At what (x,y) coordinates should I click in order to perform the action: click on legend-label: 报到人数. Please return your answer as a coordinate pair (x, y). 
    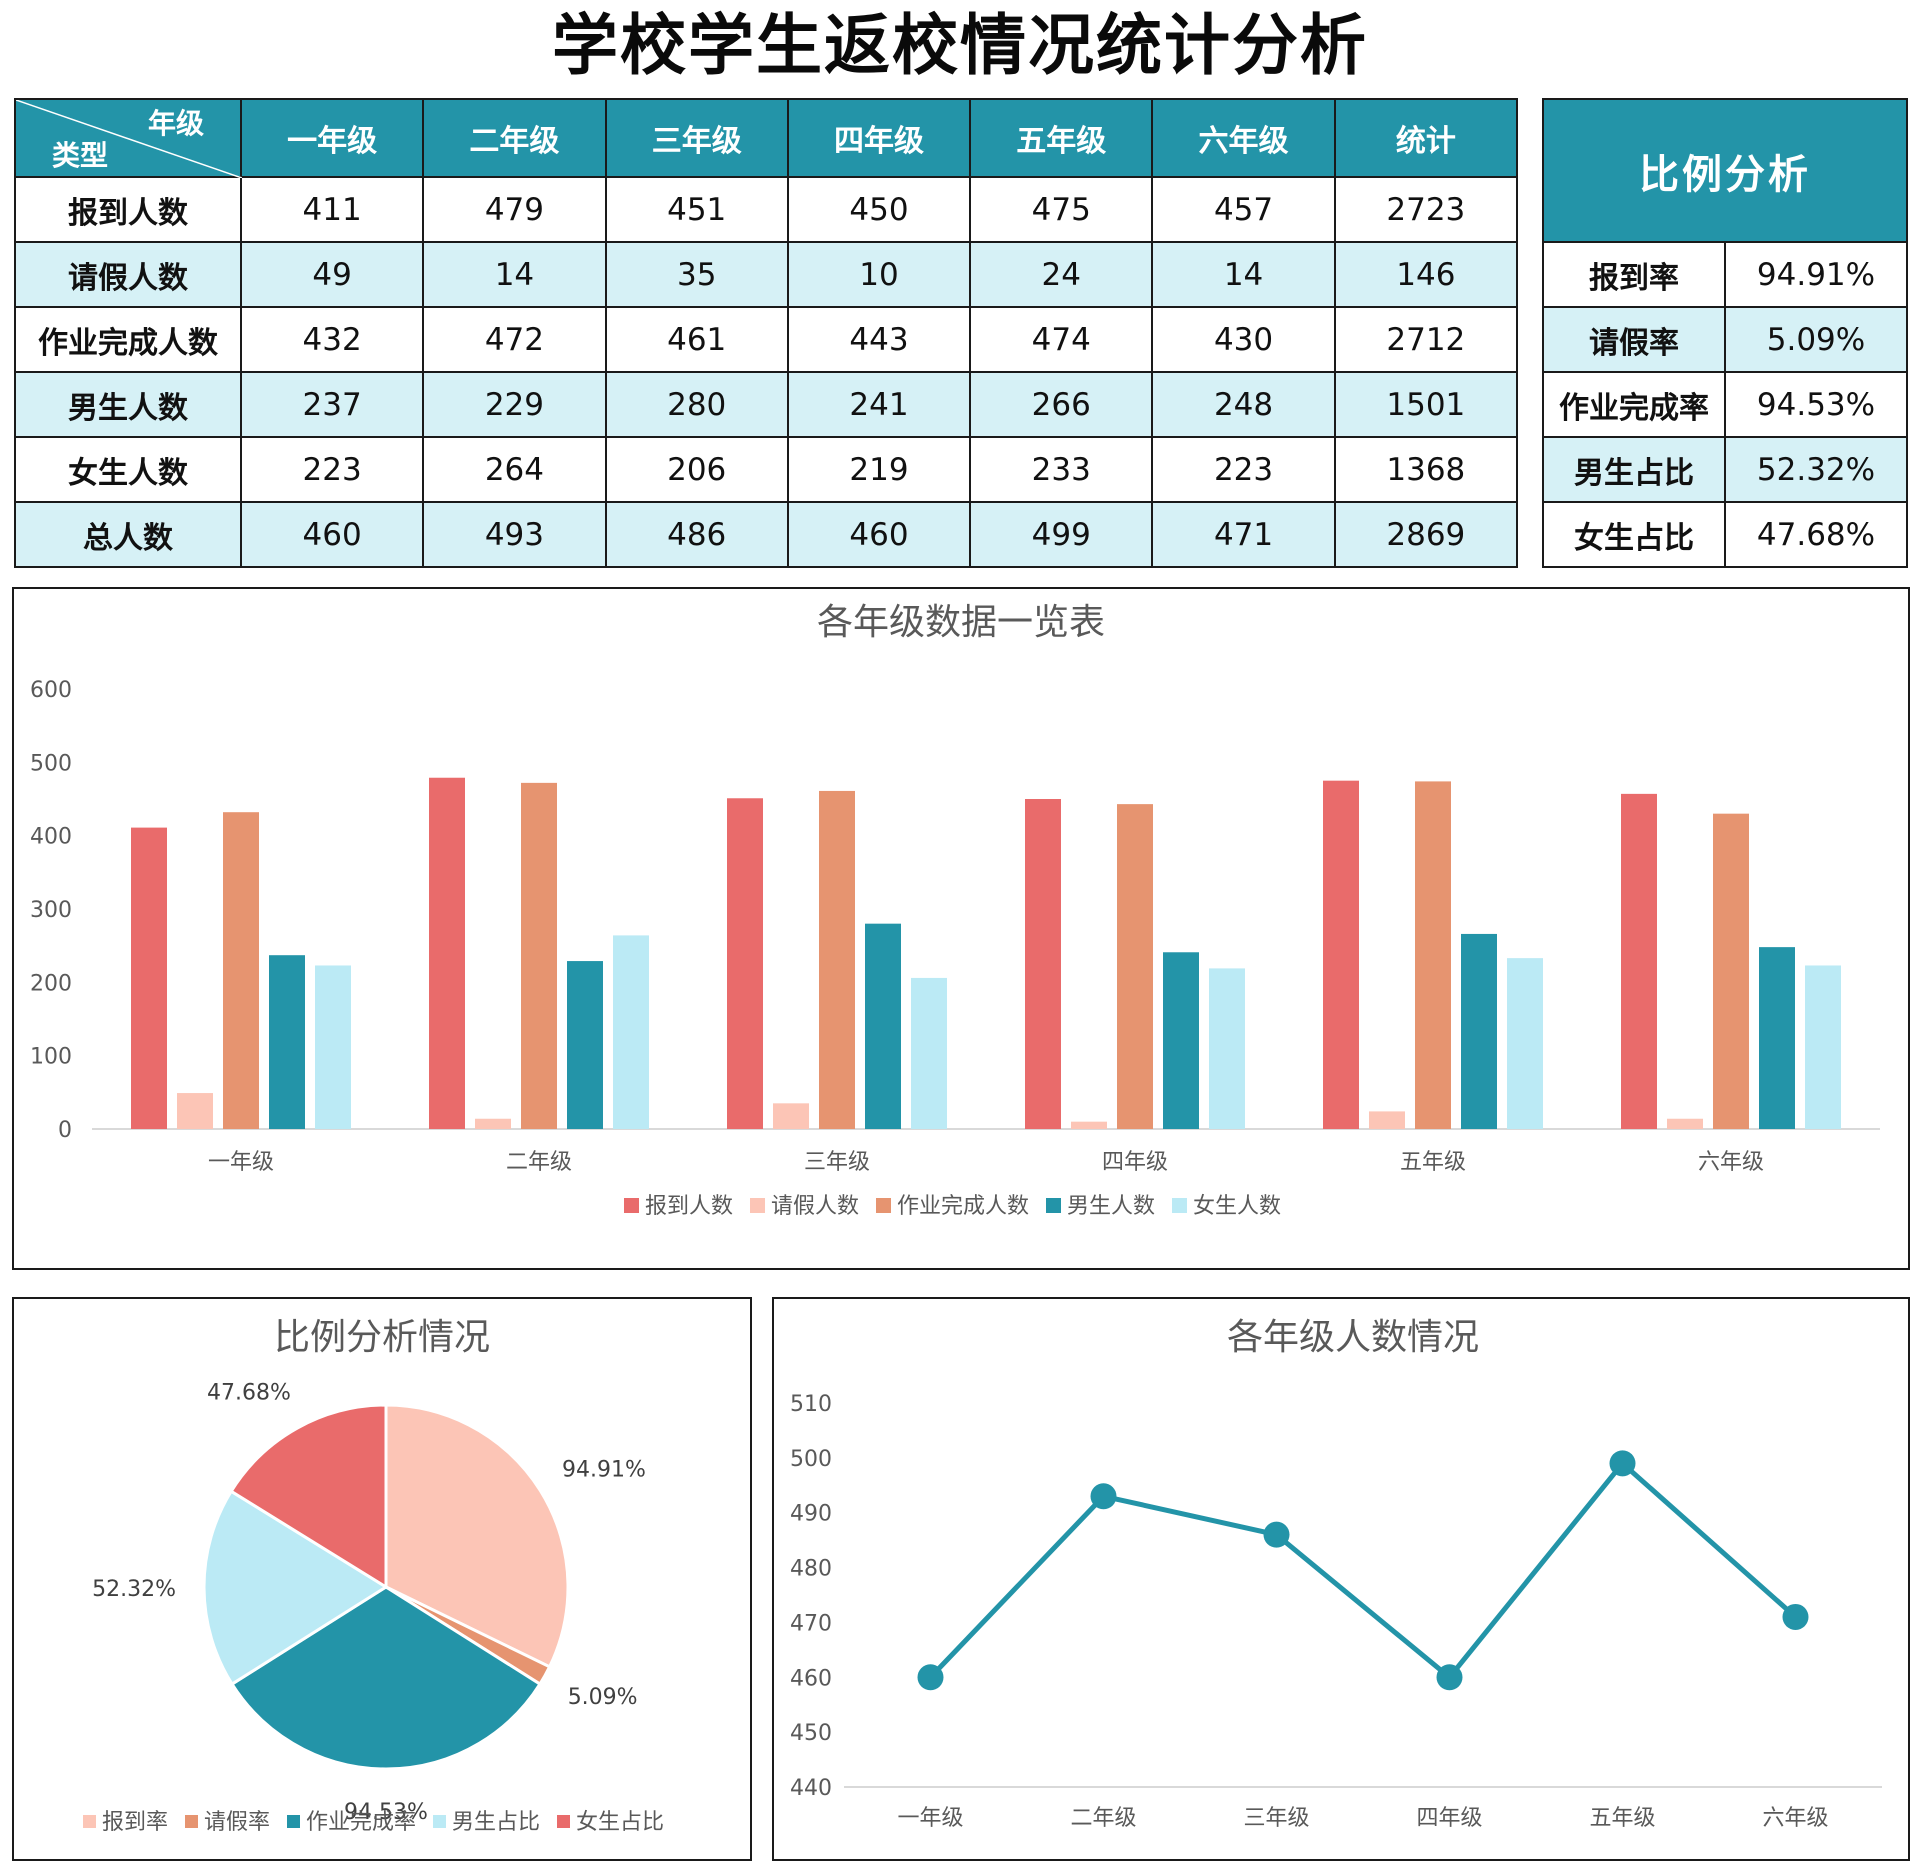
    Looking at the image, I should click on (689, 1206).